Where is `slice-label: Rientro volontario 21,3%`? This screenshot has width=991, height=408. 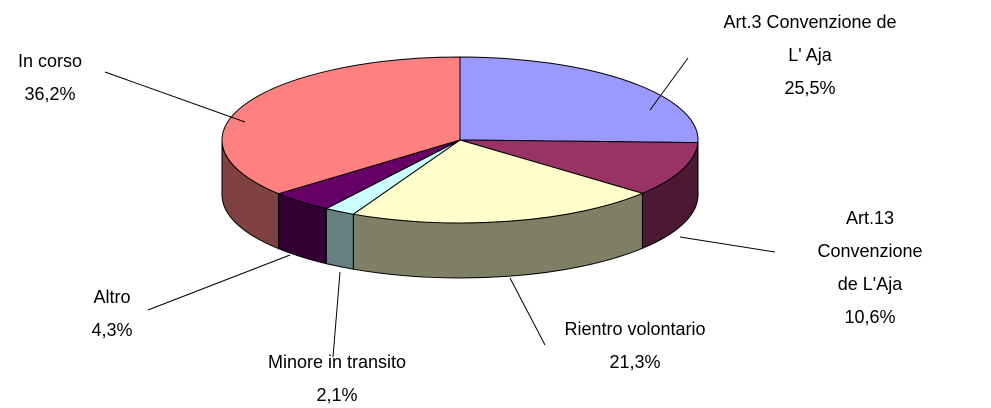
slice-label: Rientro volontario 21,3% is located at coordinates (634, 346).